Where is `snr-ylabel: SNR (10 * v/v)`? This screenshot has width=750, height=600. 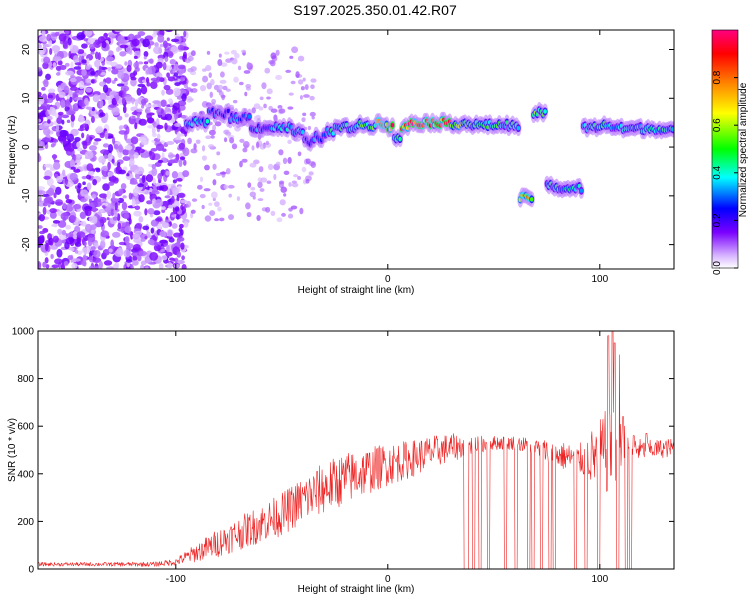
snr-ylabel: SNR (10 * v/v) is located at coordinates (12, 450).